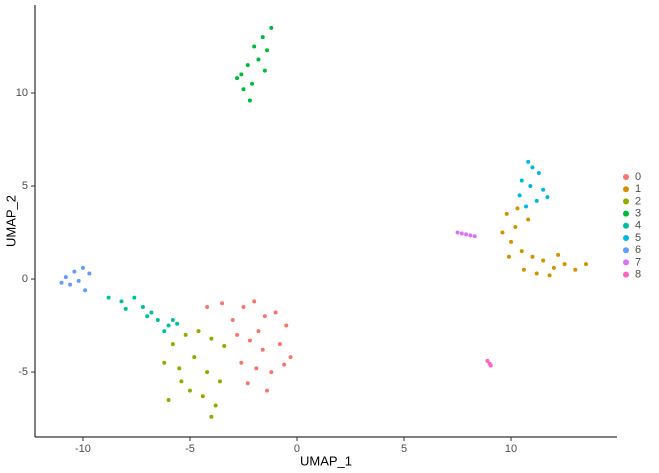 This screenshot has height=473, width=659. What do you see at coordinates (25, 279) in the screenshot?
I see `y-tick-label: 0` at bounding box center [25, 279].